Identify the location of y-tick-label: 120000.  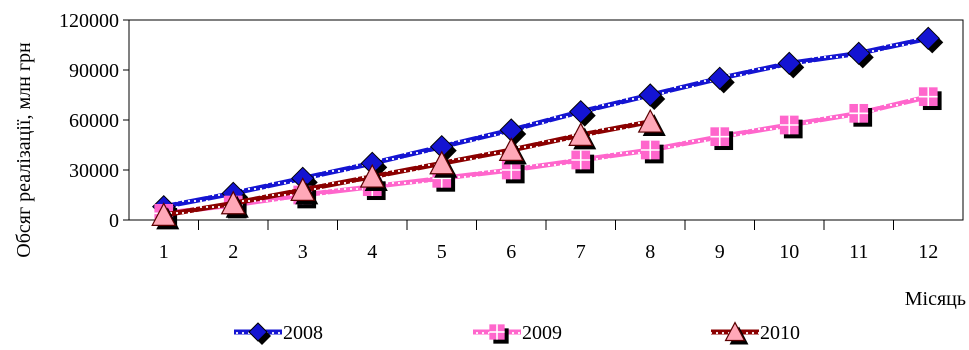
(89, 21).